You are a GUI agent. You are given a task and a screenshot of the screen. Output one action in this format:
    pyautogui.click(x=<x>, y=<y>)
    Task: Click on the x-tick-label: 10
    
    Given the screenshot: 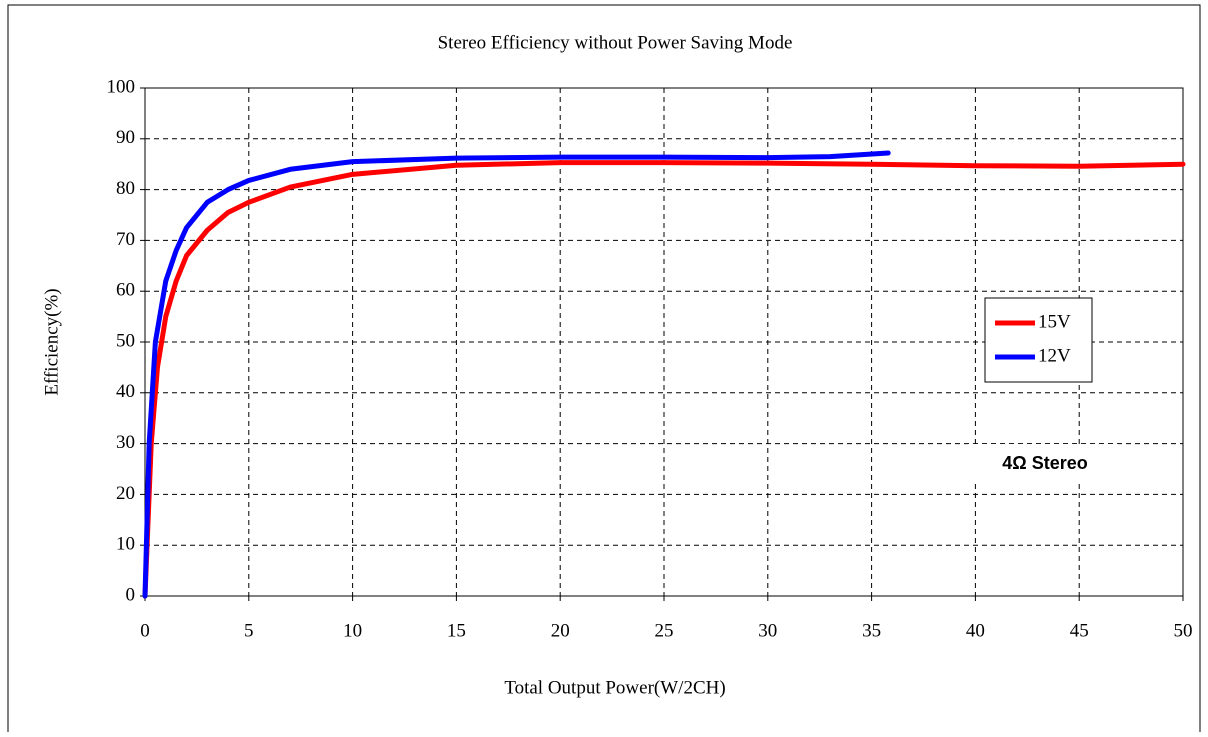 What is the action you would take?
    pyautogui.click(x=352, y=630)
    